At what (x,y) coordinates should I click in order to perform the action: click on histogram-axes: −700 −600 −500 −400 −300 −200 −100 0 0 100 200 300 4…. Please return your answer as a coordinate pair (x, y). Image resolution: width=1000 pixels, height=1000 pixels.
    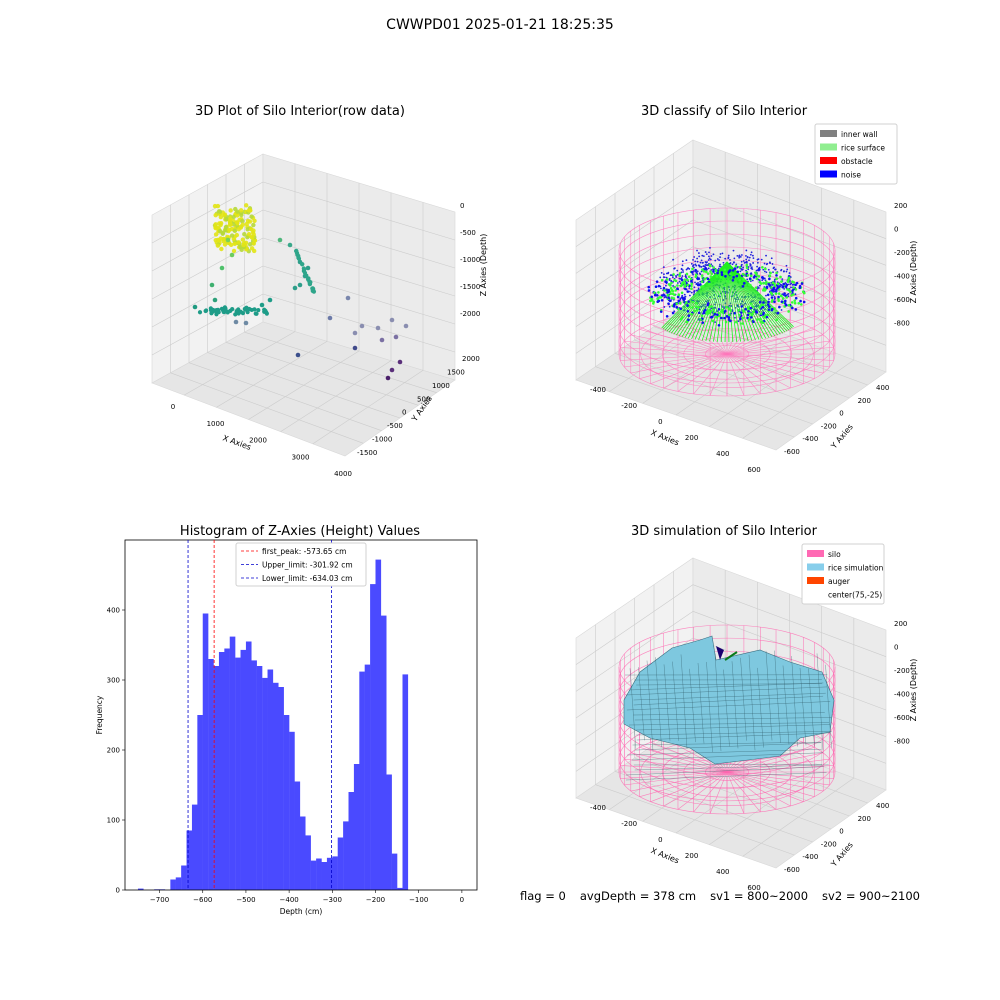
    Looking at the image, I should click on (279, 762).